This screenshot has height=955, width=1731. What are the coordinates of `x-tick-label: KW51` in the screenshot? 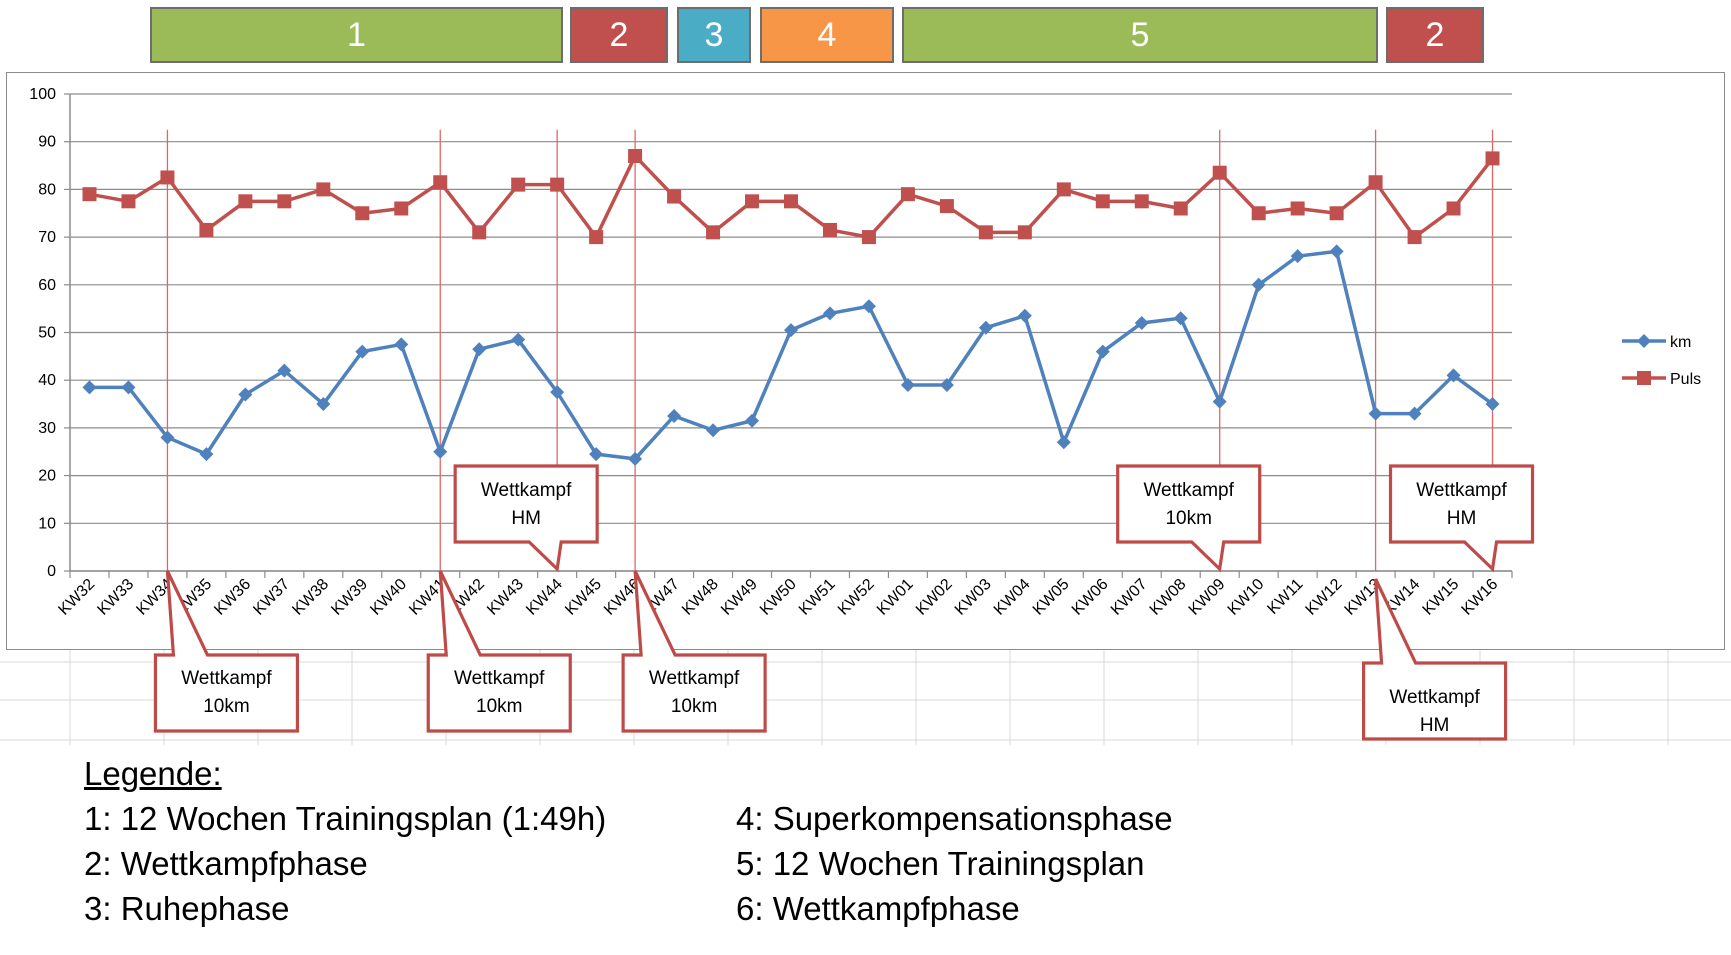 It's located at (817, 597).